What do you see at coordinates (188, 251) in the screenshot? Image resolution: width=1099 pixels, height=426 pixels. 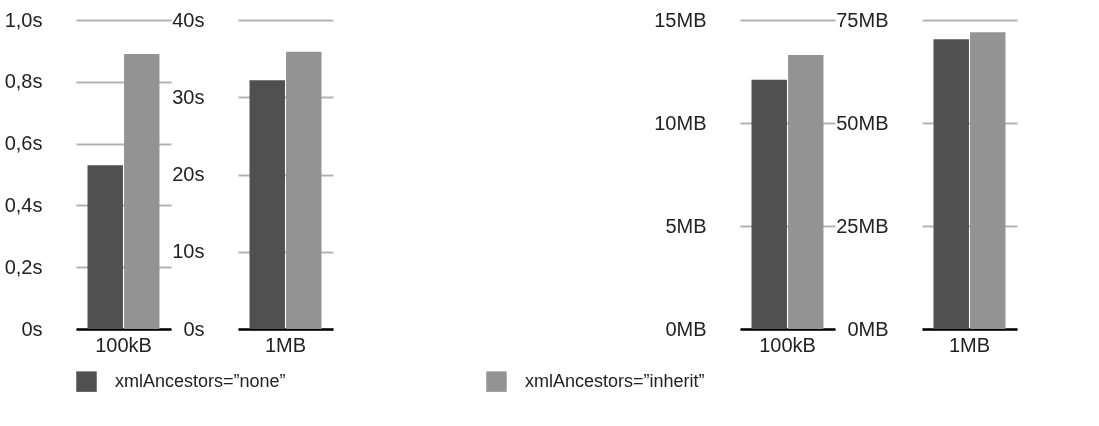 I see `y-tick-label: 10s` at bounding box center [188, 251].